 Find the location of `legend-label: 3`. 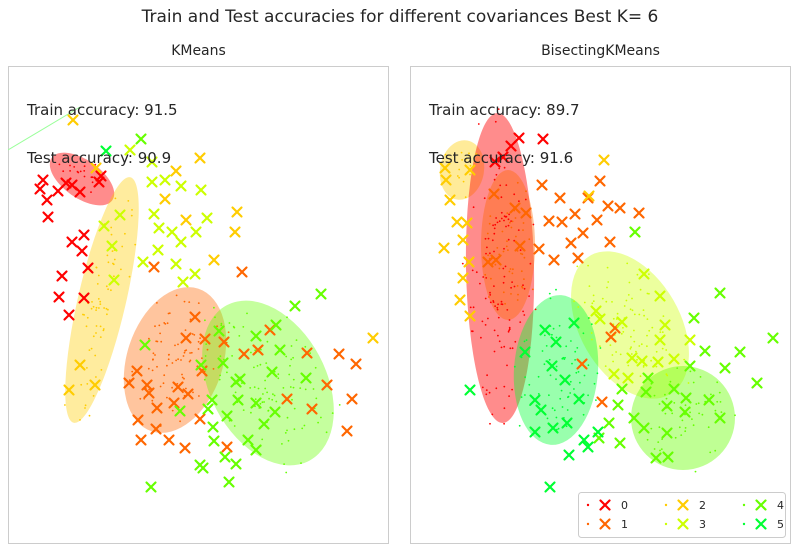

legend-label: 3 is located at coordinates (702, 524).